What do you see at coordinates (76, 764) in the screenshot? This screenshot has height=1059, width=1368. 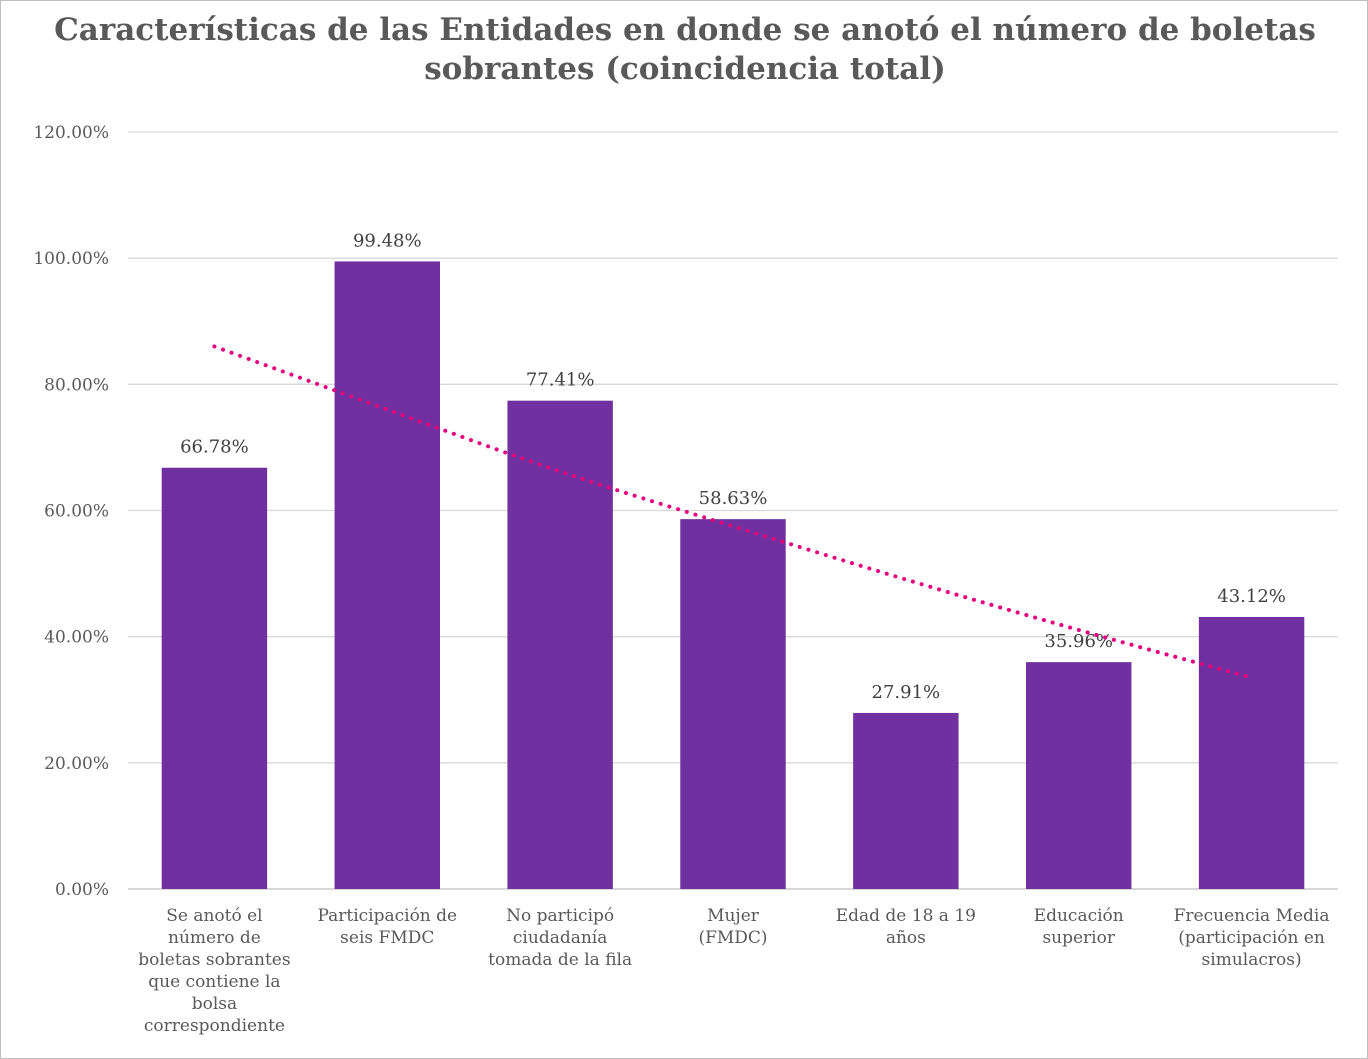 I see `y-tick-label: 20.00%` at bounding box center [76, 764].